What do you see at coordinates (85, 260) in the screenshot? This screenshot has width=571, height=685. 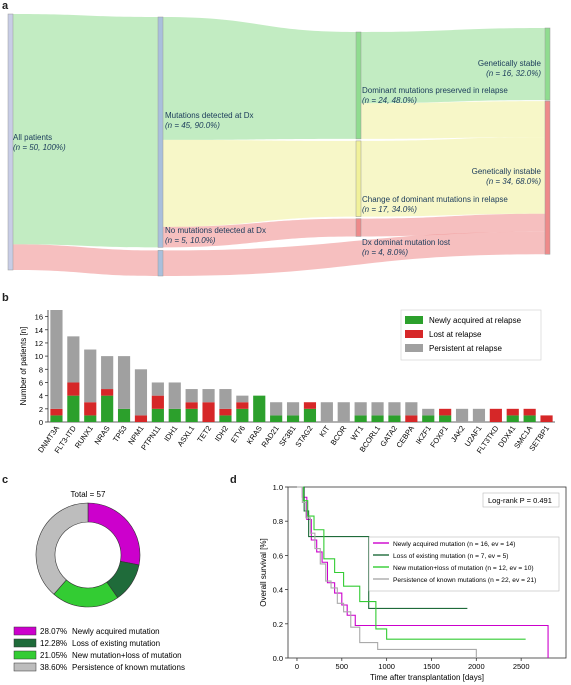 I see `sankey-link-all-nomut` at bounding box center [85, 260].